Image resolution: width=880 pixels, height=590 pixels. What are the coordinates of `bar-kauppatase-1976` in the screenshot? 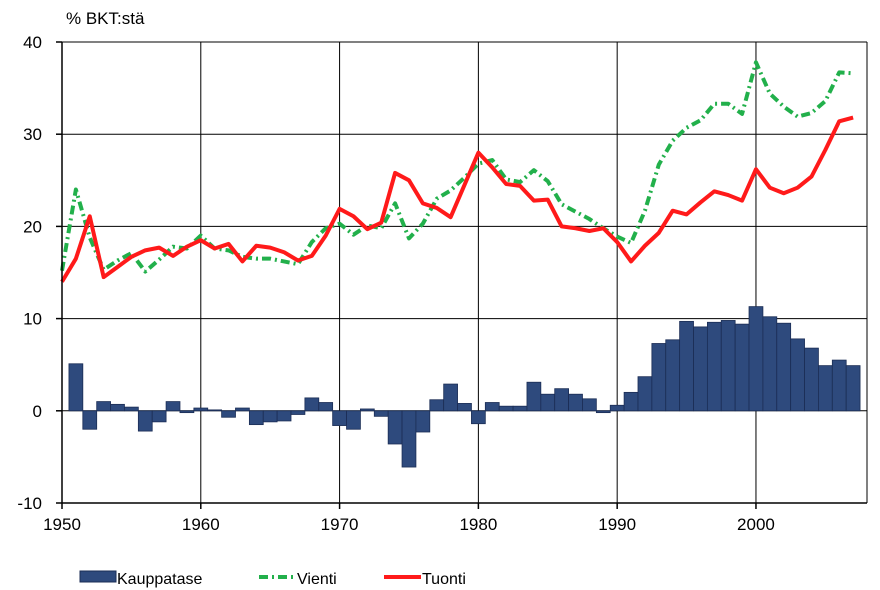 It's located at (423, 421).